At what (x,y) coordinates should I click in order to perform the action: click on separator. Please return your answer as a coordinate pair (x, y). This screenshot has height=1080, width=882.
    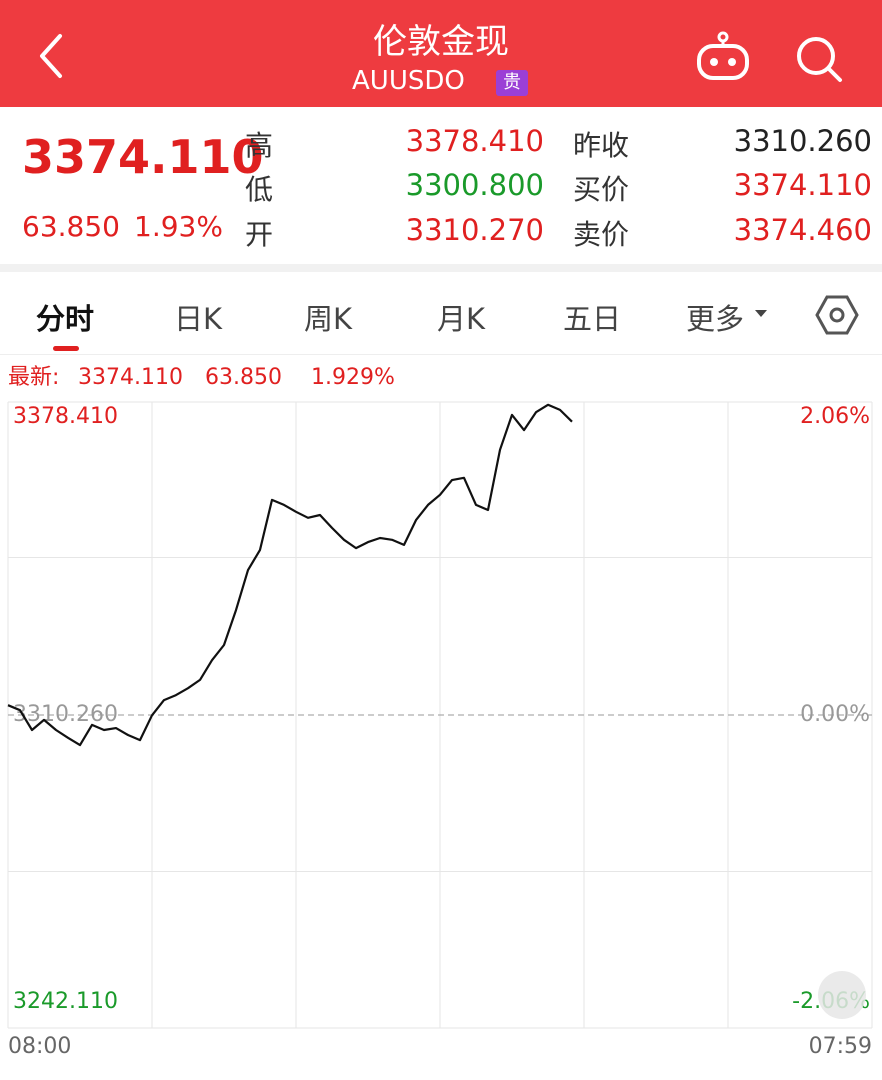
    Looking at the image, I should click on (441, 268).